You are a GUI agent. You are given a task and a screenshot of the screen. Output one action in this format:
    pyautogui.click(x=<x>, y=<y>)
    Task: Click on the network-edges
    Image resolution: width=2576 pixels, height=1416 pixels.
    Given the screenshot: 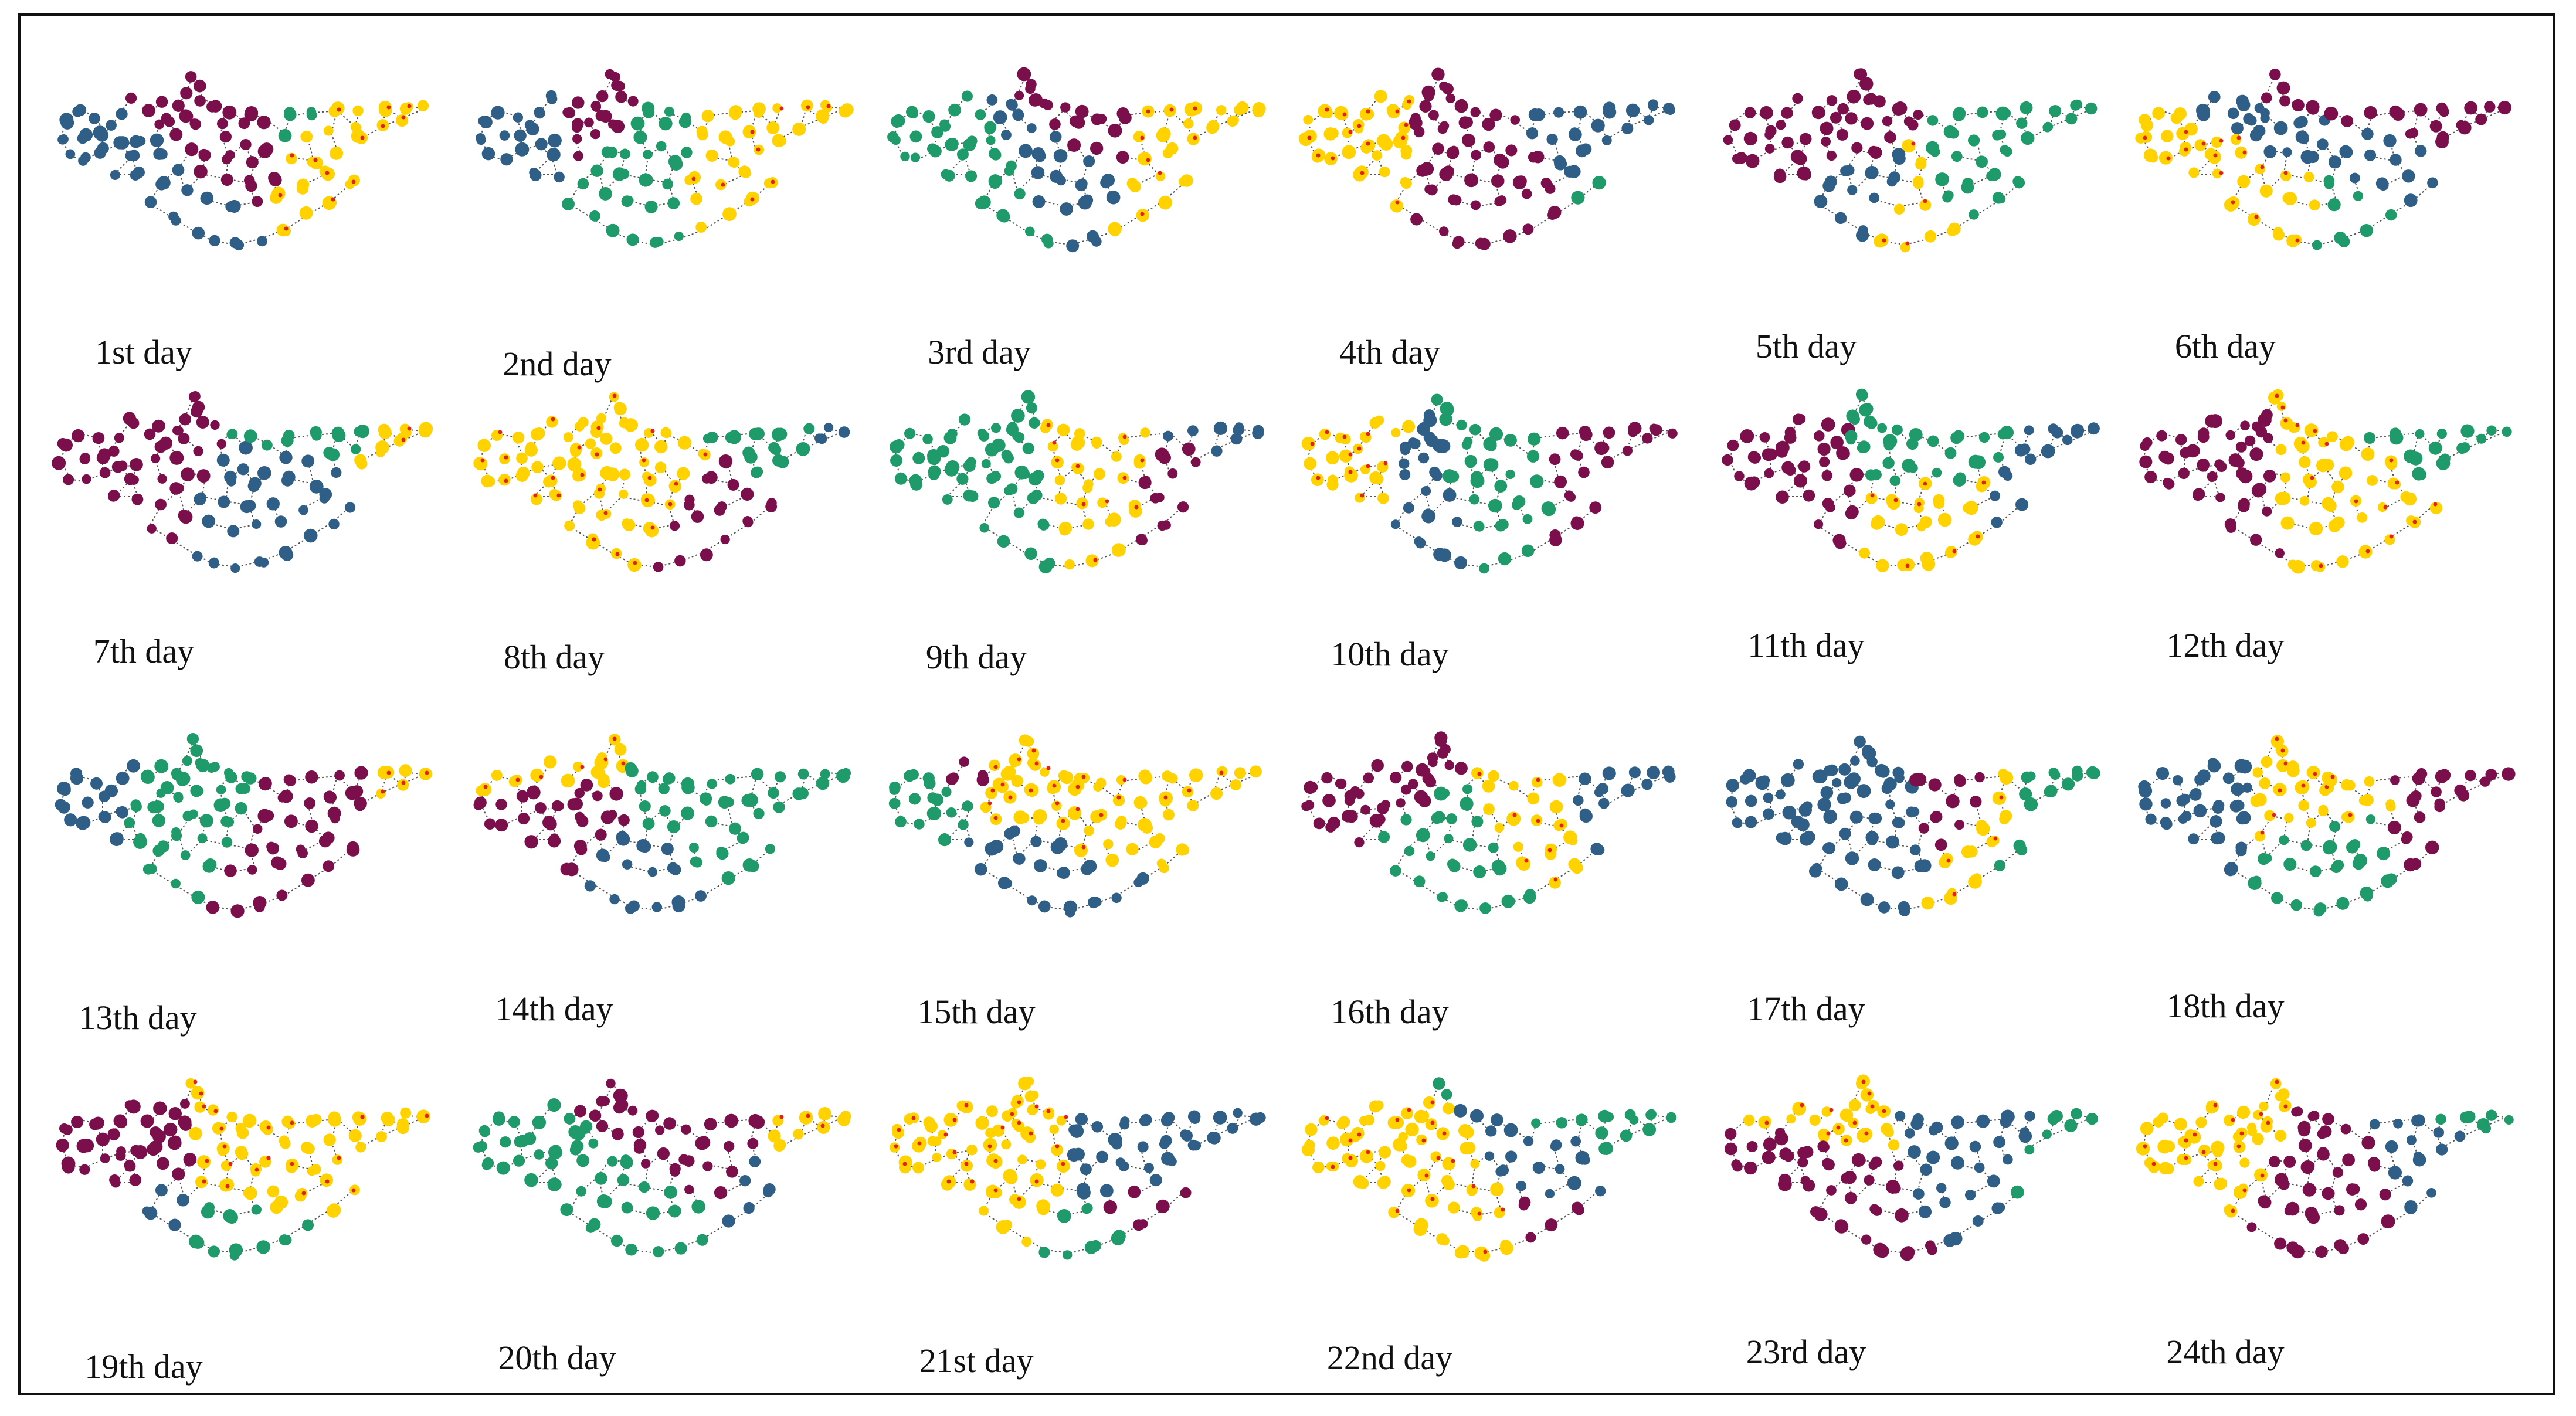 What is the action you would take?
    pyautogui.click(x=1489, y=825)
    